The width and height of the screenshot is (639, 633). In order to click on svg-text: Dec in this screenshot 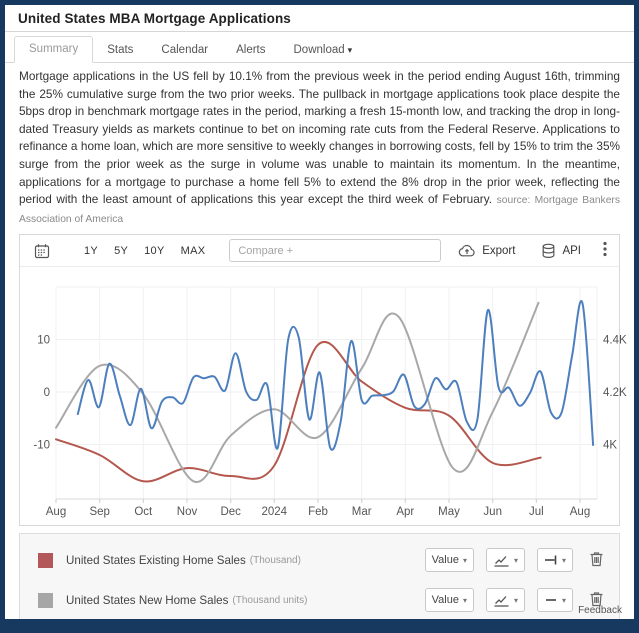, I will do `click(230, 512)`.